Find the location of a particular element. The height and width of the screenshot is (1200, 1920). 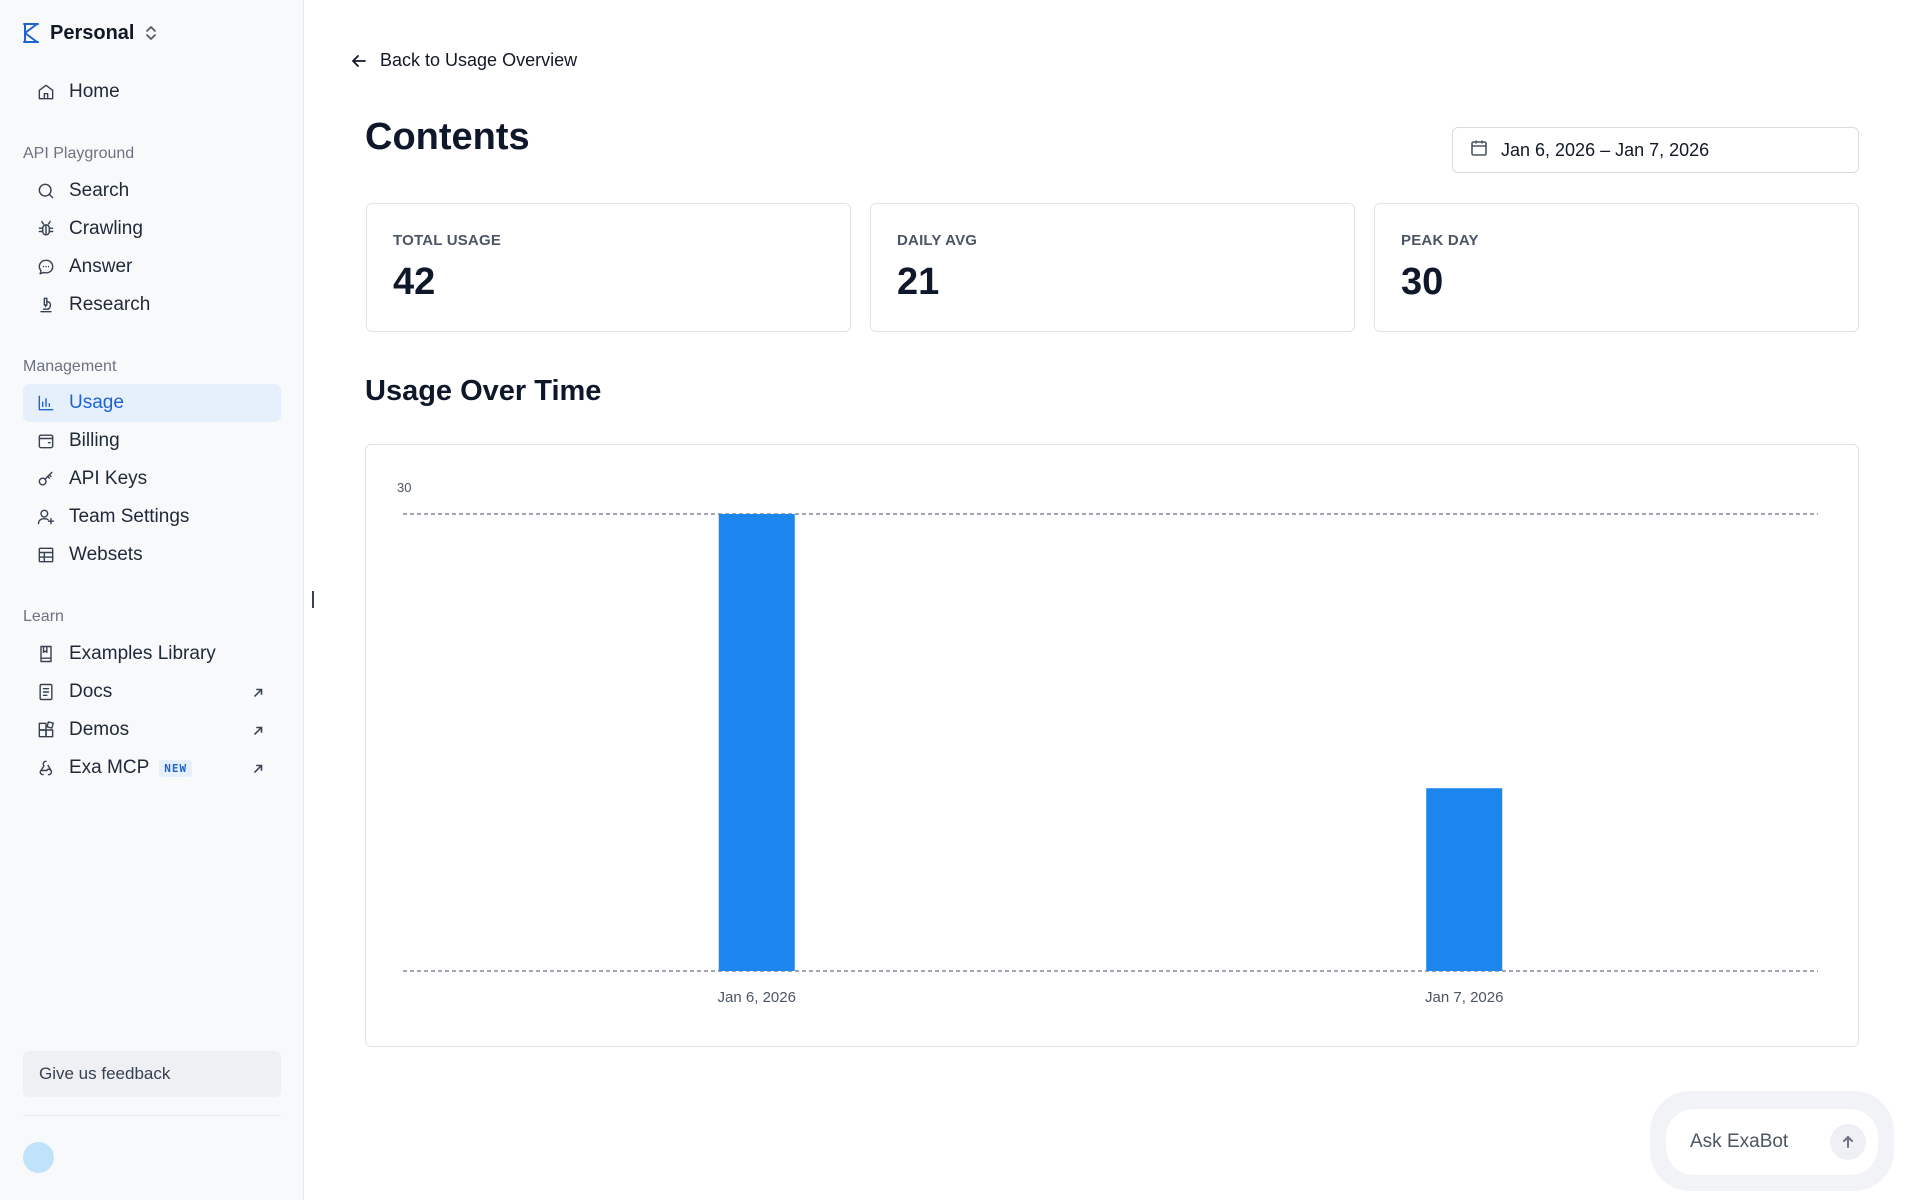

new-badge: NEW is located at coordinates (176, 768).